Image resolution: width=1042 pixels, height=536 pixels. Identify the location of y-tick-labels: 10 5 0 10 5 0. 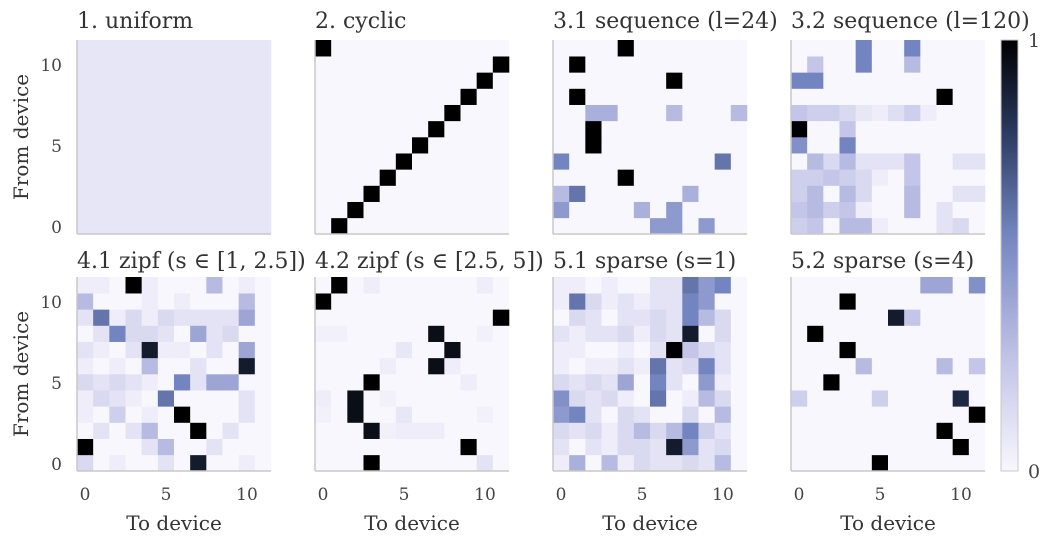
(51, 265).